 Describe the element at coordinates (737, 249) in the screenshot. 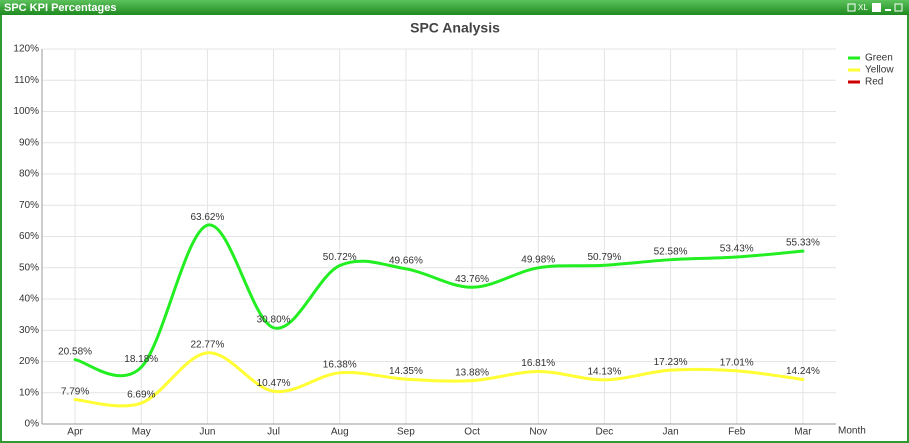

I see `data-label: 53.43%` at that location.